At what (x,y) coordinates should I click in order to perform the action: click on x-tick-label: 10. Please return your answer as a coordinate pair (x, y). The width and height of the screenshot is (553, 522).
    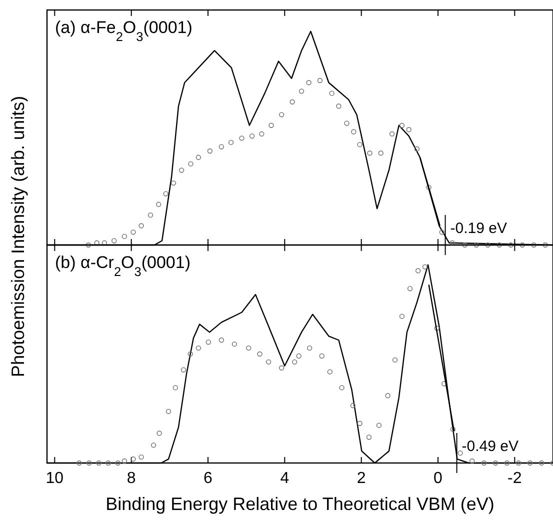
    Looking at the image, I should click on (55, 478).